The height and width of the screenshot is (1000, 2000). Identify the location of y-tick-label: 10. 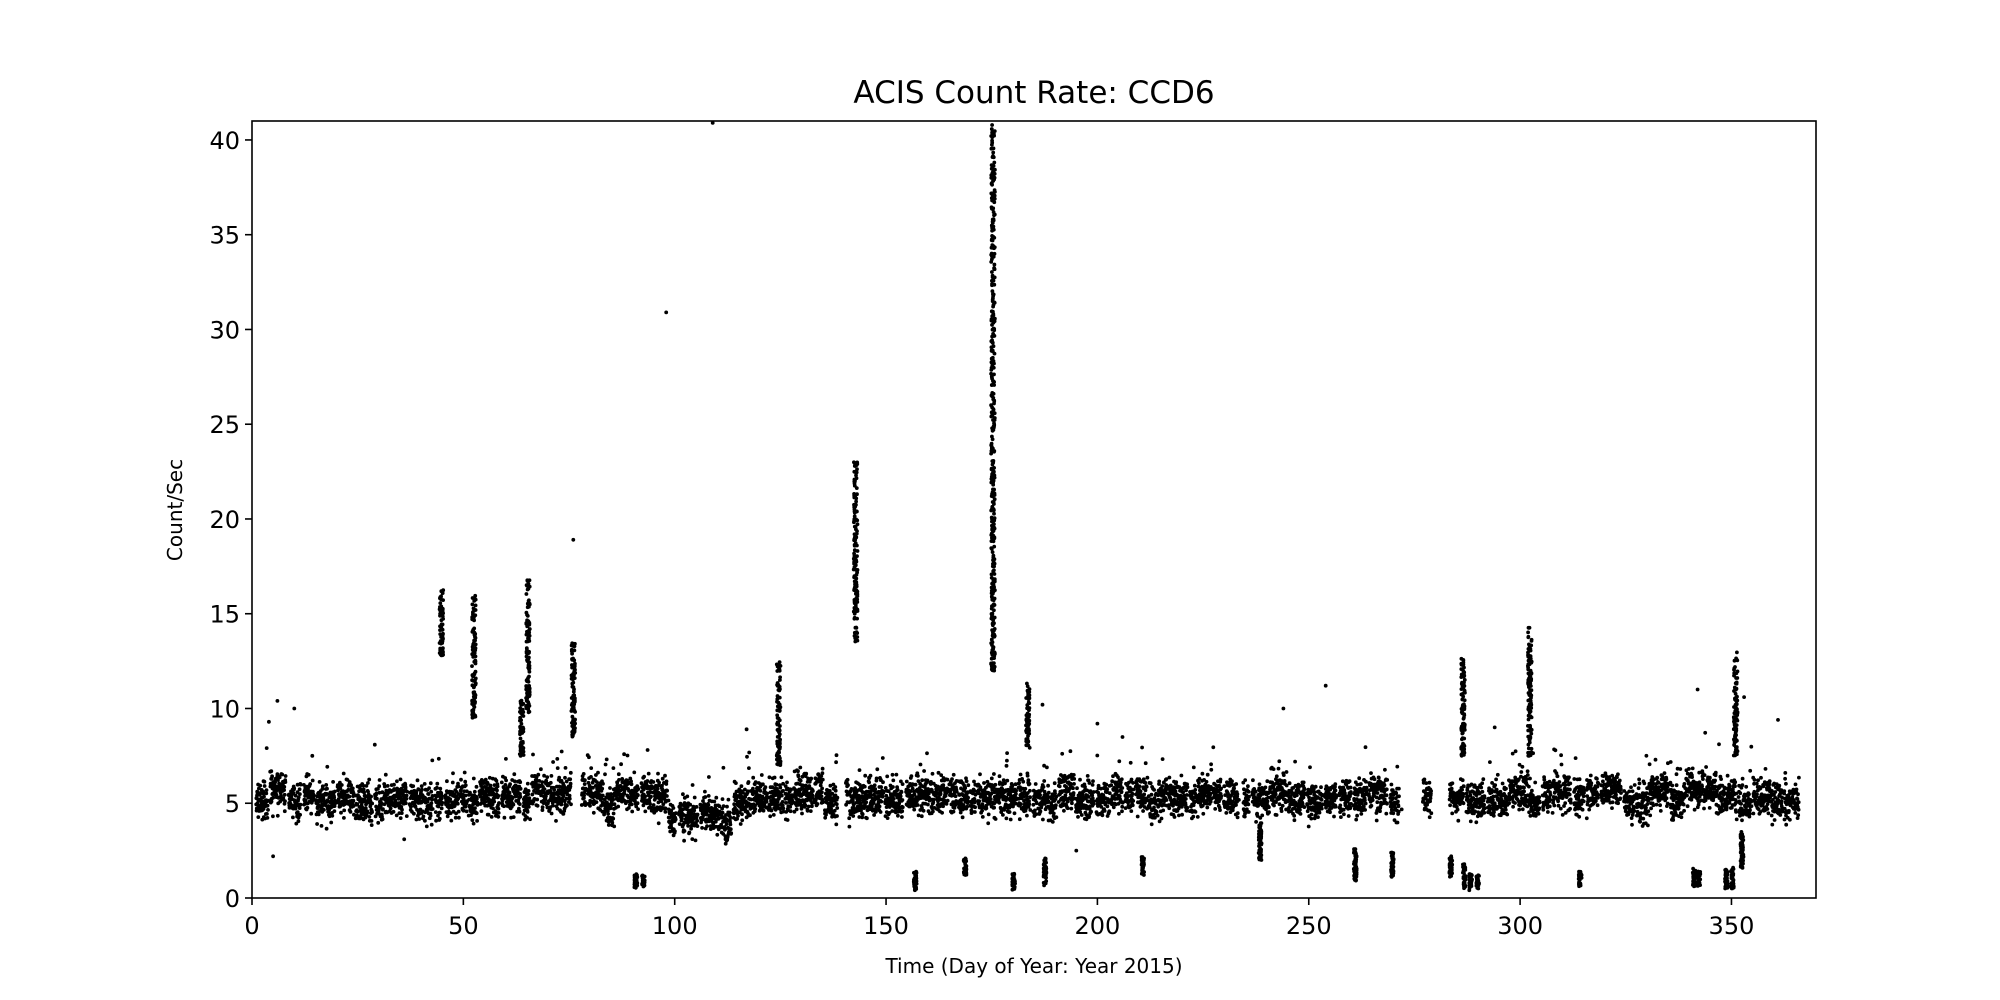
(224, 709).